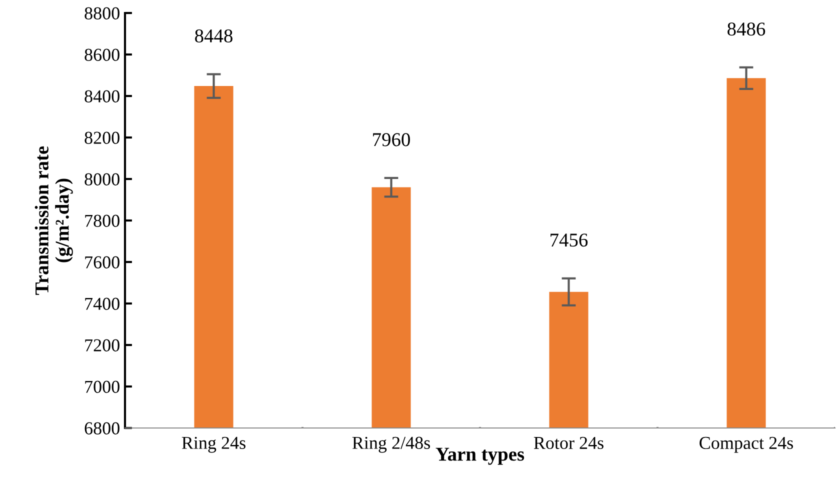 Image resolution: width=837 pixels, height=479 pixels. What do you see at coordinates (53, 220) in the screenshot?
I see `y-axis-title: Transmission rate (g/m².day)` at bounding box center [53, 220].